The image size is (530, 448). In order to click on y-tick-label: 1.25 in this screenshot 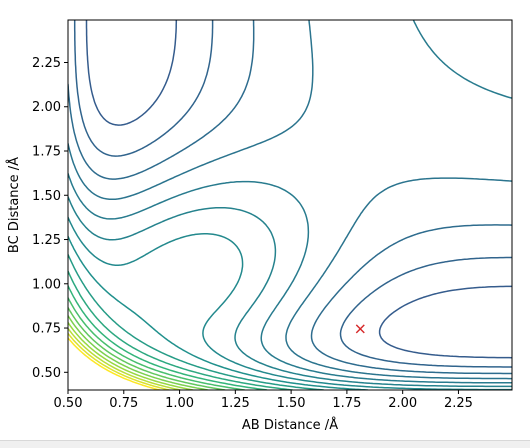, I will do `click(46, 240)`.